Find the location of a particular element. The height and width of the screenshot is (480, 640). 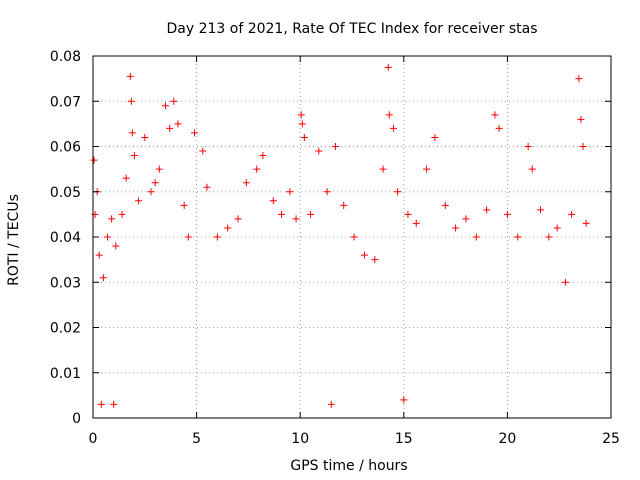

y-tick-label: 0.06 is located at coordinates (65, 148).